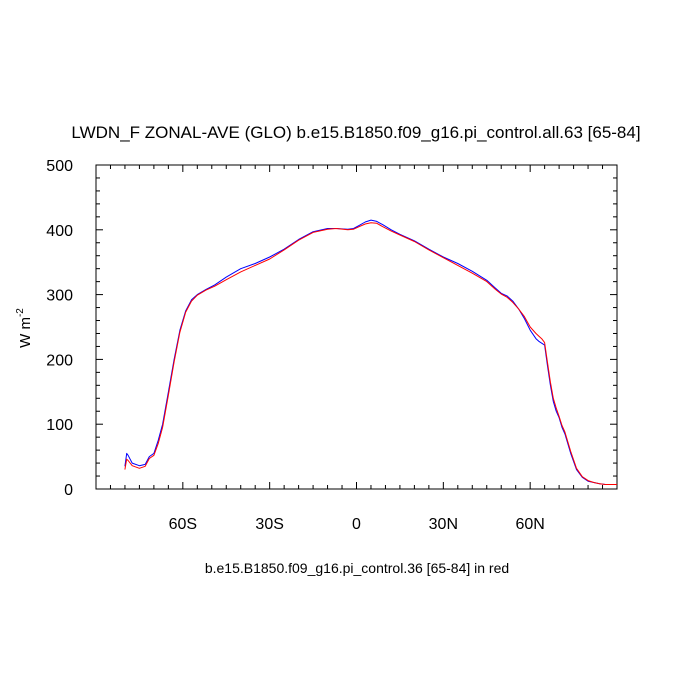 This screenshot has width=700, height=700. I want to click on y-tick-label: 300, so click(59, 296).